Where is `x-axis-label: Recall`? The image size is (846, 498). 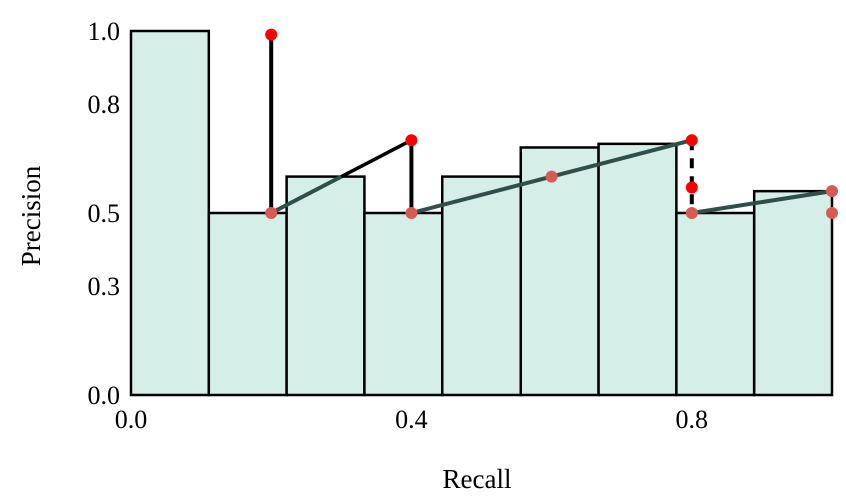
x-axis-label: Recall is located at coordinates (477, 479).